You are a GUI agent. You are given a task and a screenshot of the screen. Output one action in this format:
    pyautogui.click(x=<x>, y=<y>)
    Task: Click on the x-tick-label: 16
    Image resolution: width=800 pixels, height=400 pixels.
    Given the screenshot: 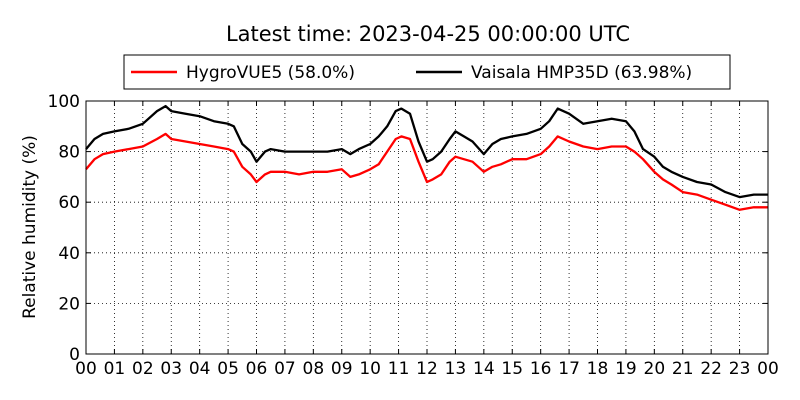 What is the action you would take?
    pyautogui.click(x=541, y=369)
    